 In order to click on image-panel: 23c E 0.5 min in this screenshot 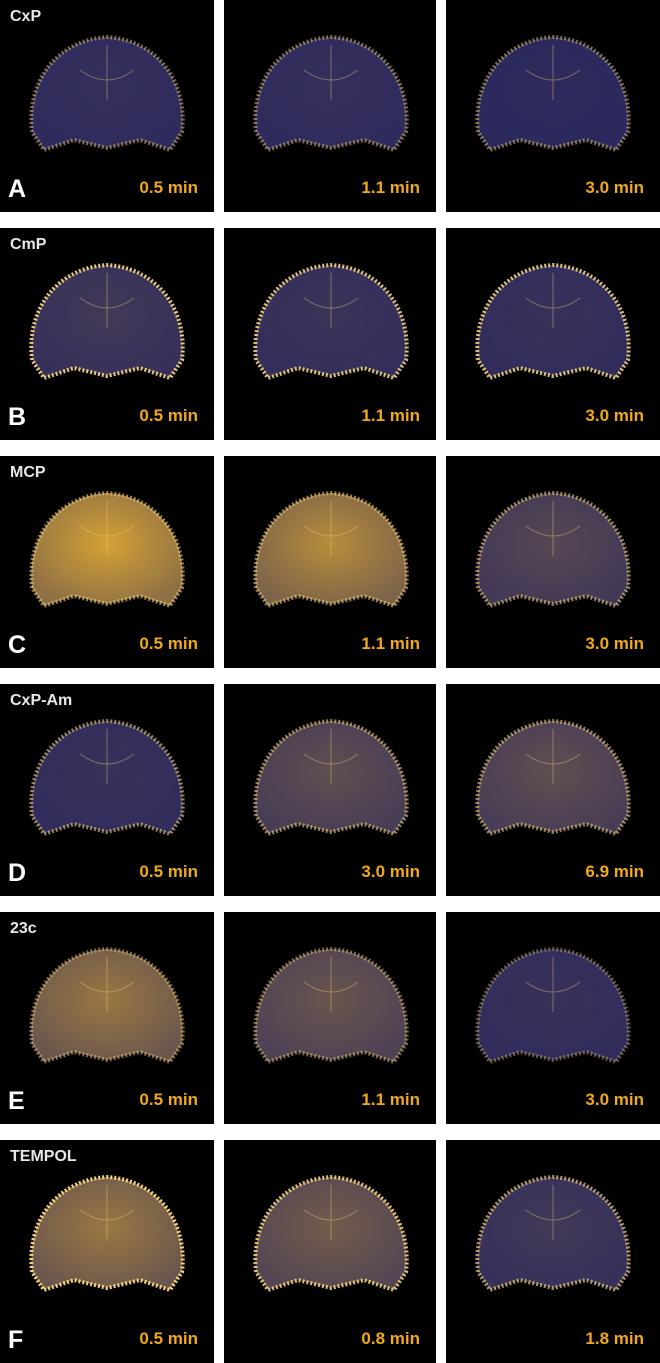, I will do `click(107, 1018)`.